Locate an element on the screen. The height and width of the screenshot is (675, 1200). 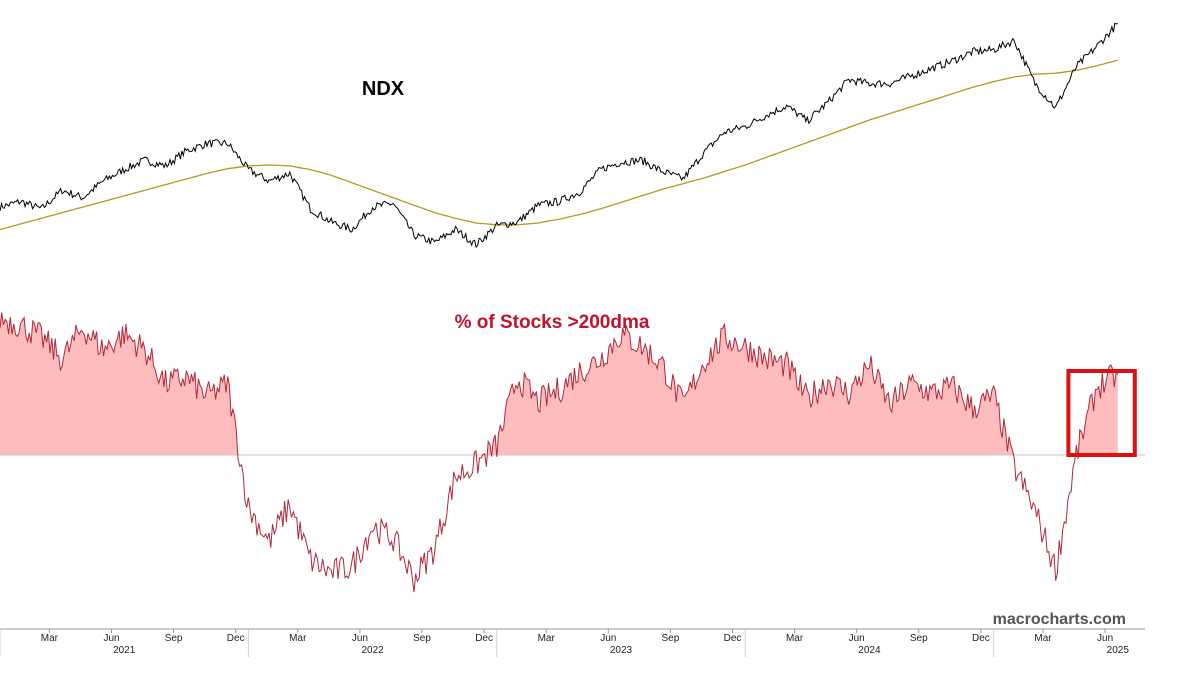
breadth-title: % of Stocks >200dma is located at coordinates (552, 322).